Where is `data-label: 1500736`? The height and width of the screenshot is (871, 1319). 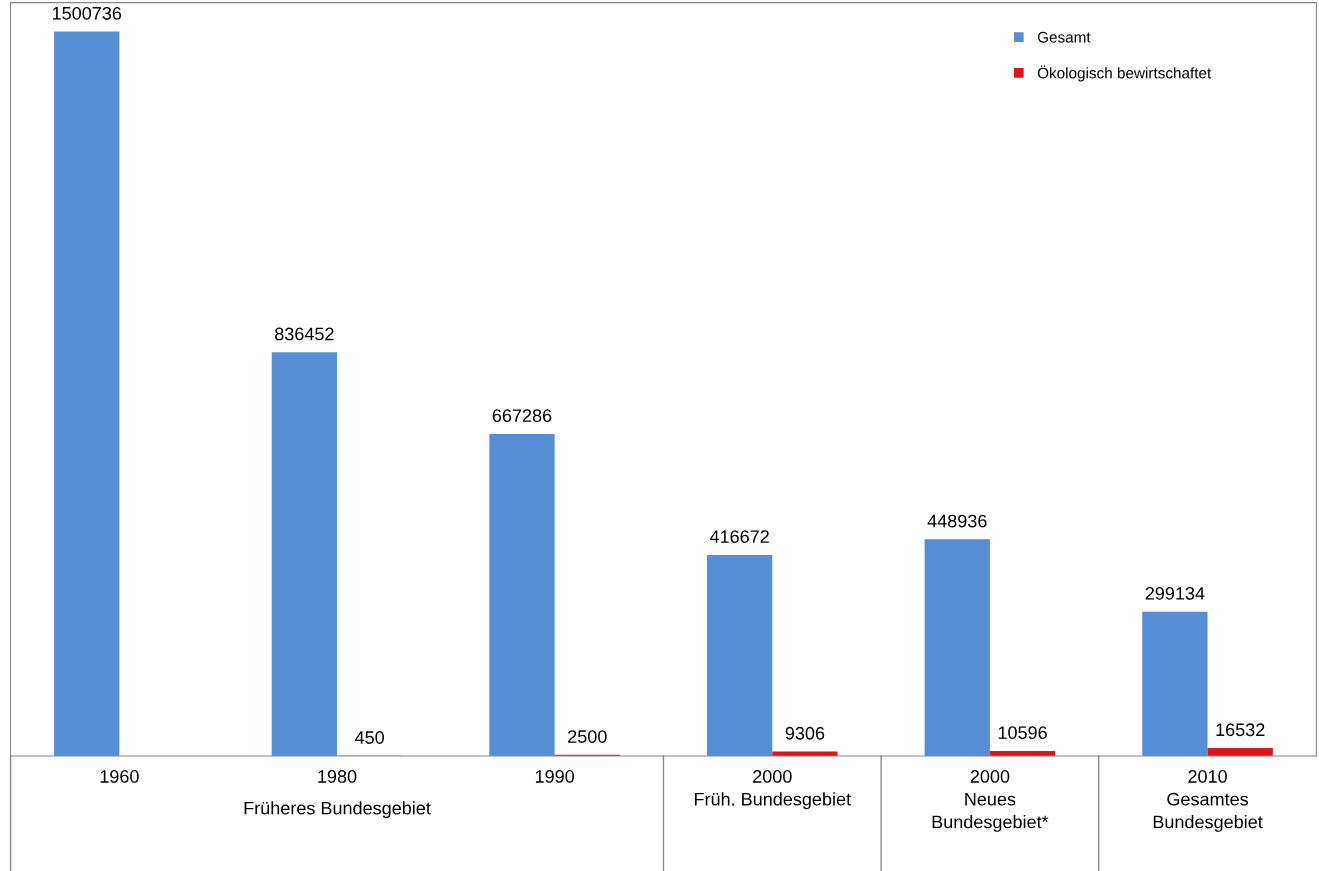
data-label: 1500736 is located at coordinates (87, 13).